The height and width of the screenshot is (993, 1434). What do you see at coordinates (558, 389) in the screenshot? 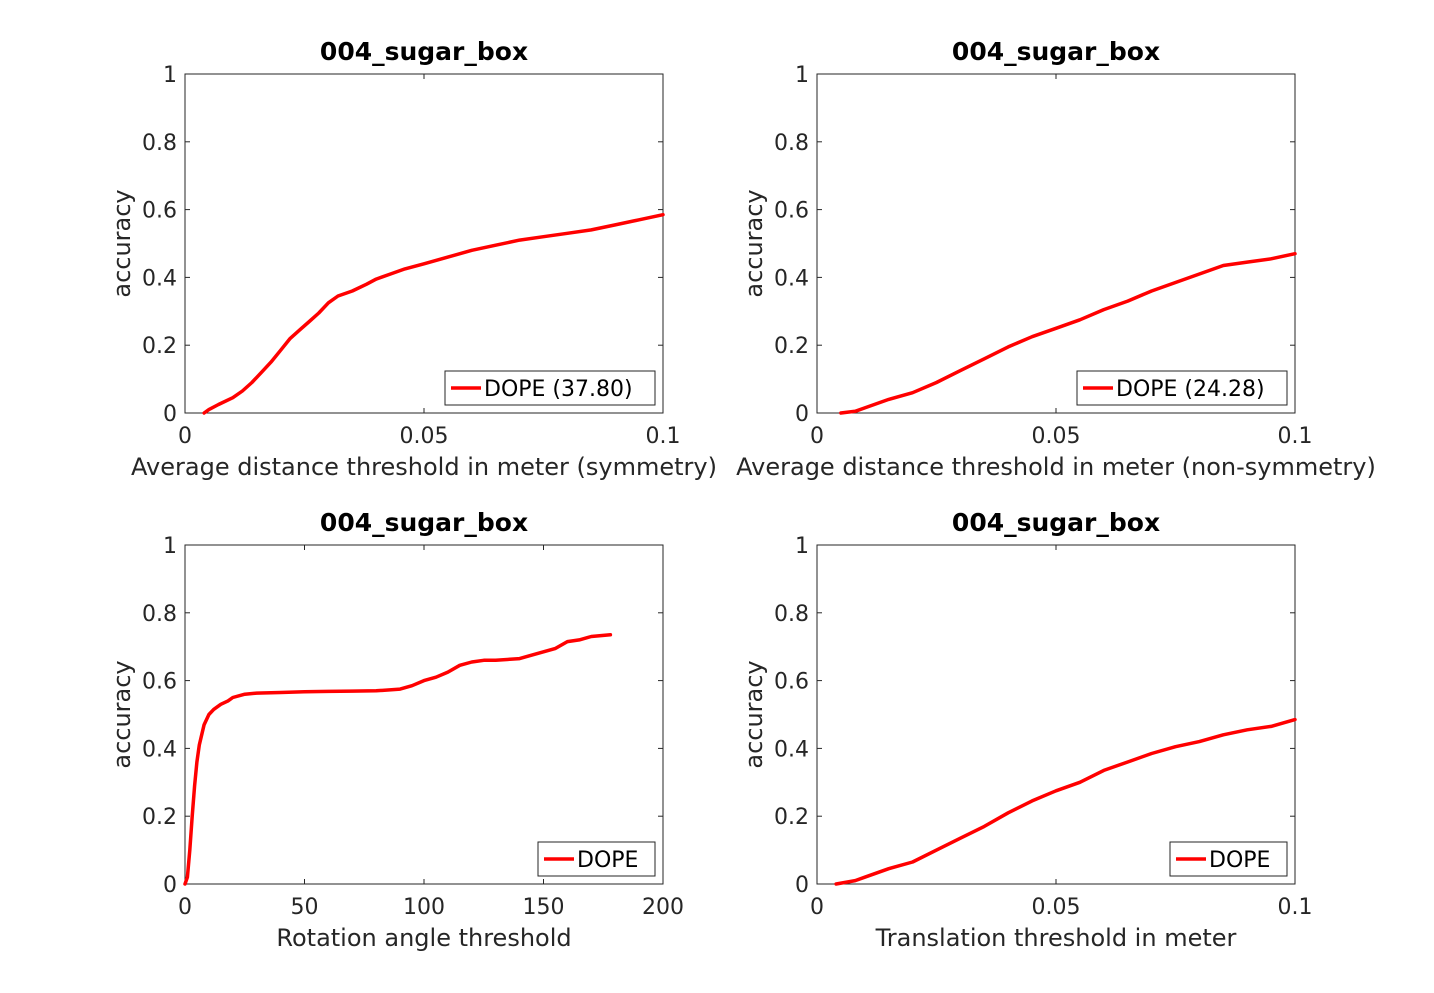
I see `legend-entry: DOPE (37.80)` at bounding box center [558, 389].